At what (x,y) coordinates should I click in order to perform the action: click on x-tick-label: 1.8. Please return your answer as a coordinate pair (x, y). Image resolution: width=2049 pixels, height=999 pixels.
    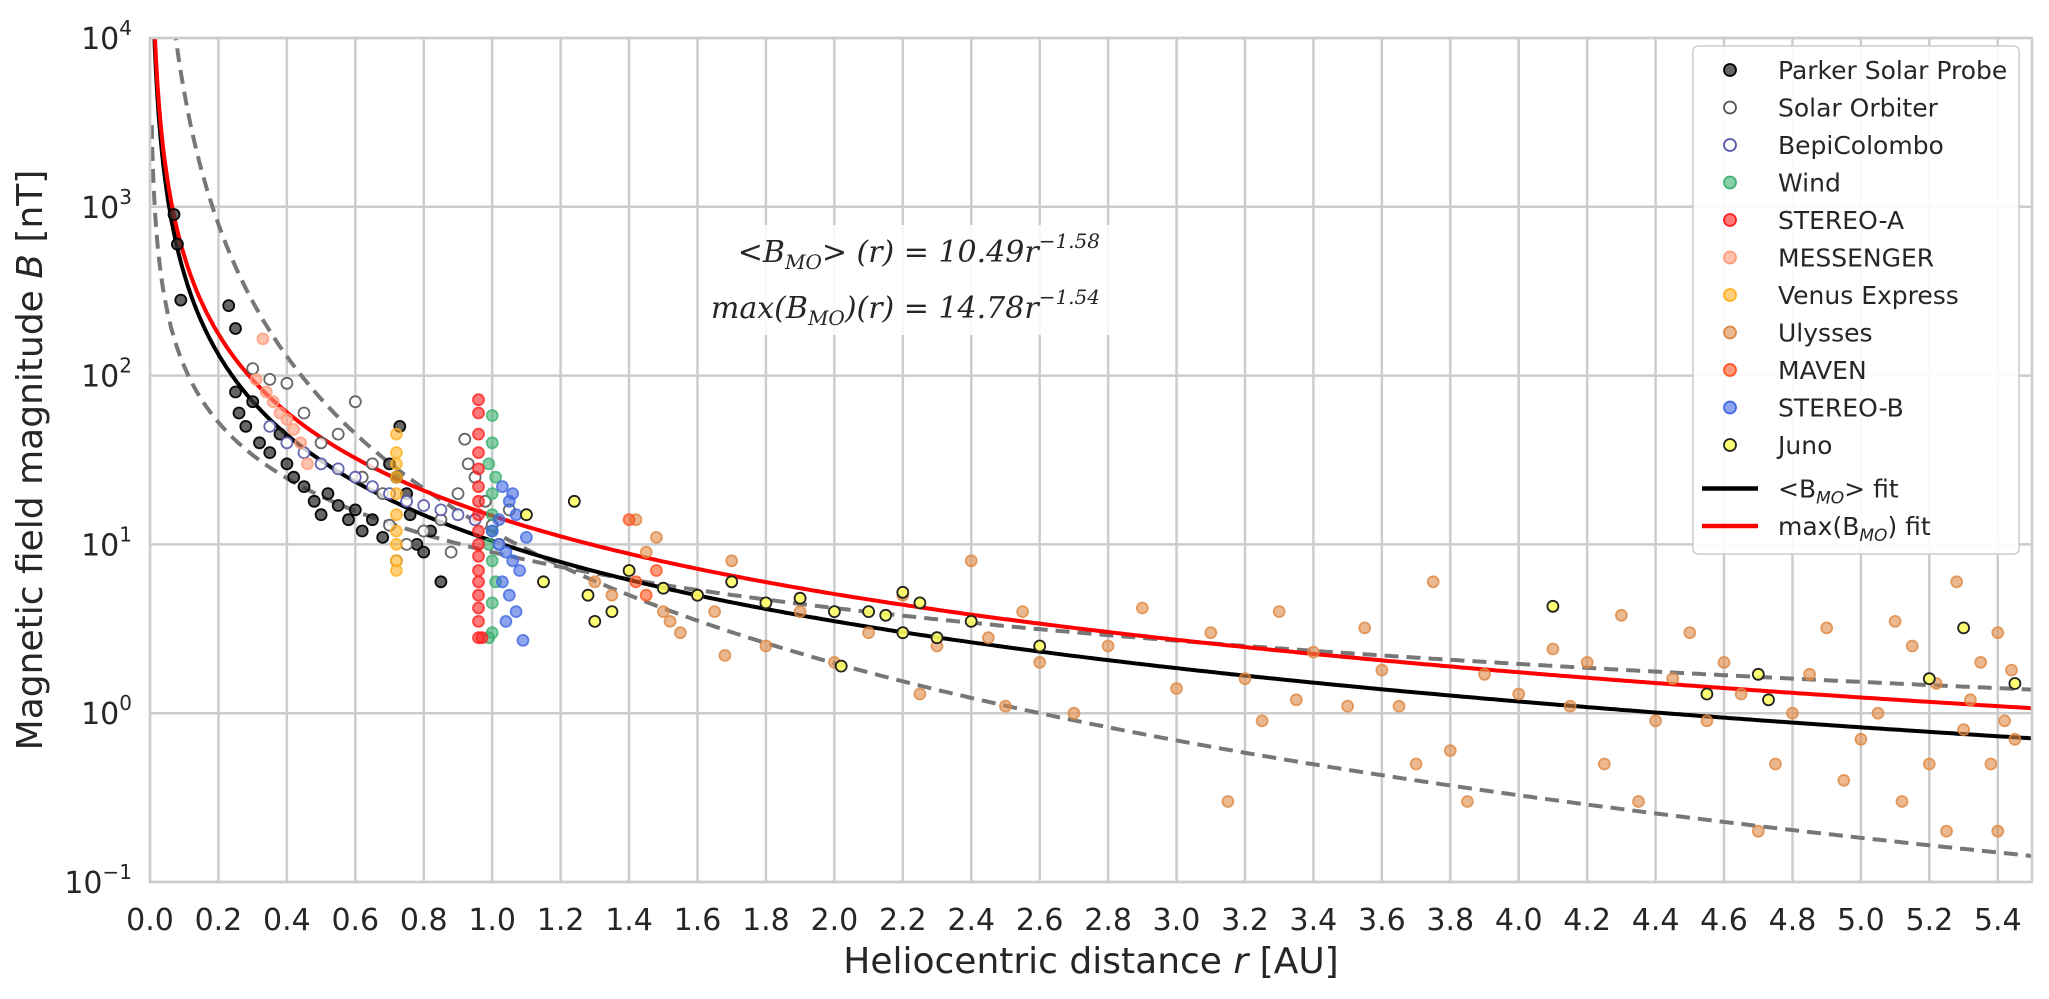
    Looking at the image, I should click on (766, 920).